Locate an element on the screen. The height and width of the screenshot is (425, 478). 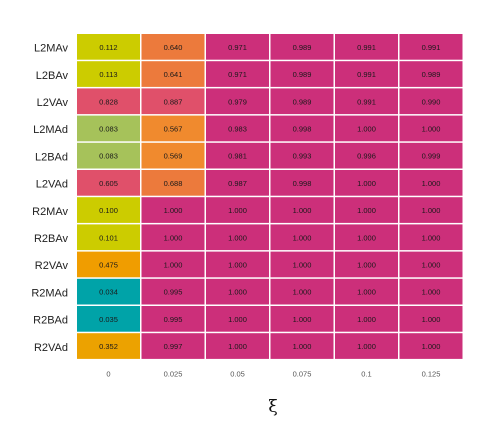
column-tick-label: 0.05 is located at coordinates (237, 373).